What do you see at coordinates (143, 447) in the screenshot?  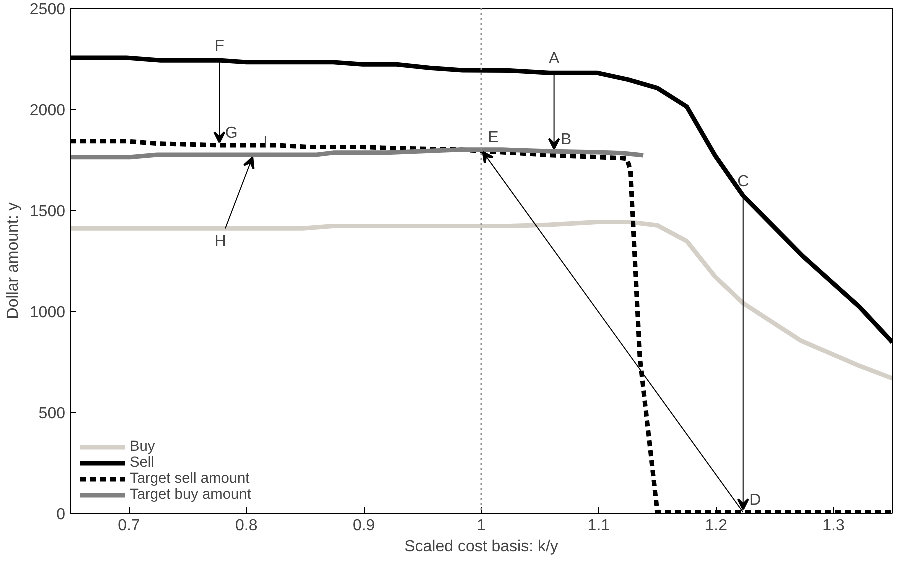 I see `legend-label: Buy` at bounding box center [143, 447].